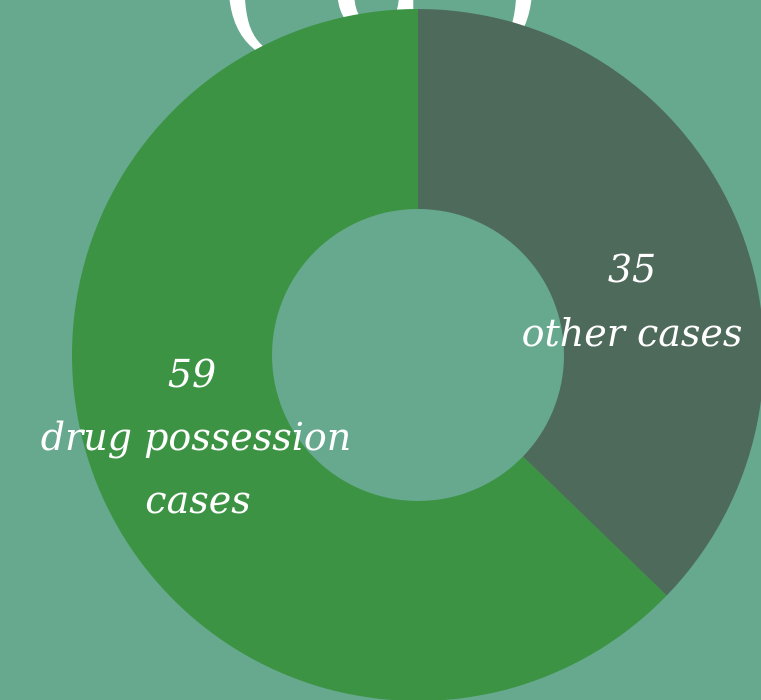 This screenshot has height=700, width=761. What do you see at coordinates (197, 500) in the screenshot?
I see `label-drug-text-line-2: cases` at bounding box center [197, 500].